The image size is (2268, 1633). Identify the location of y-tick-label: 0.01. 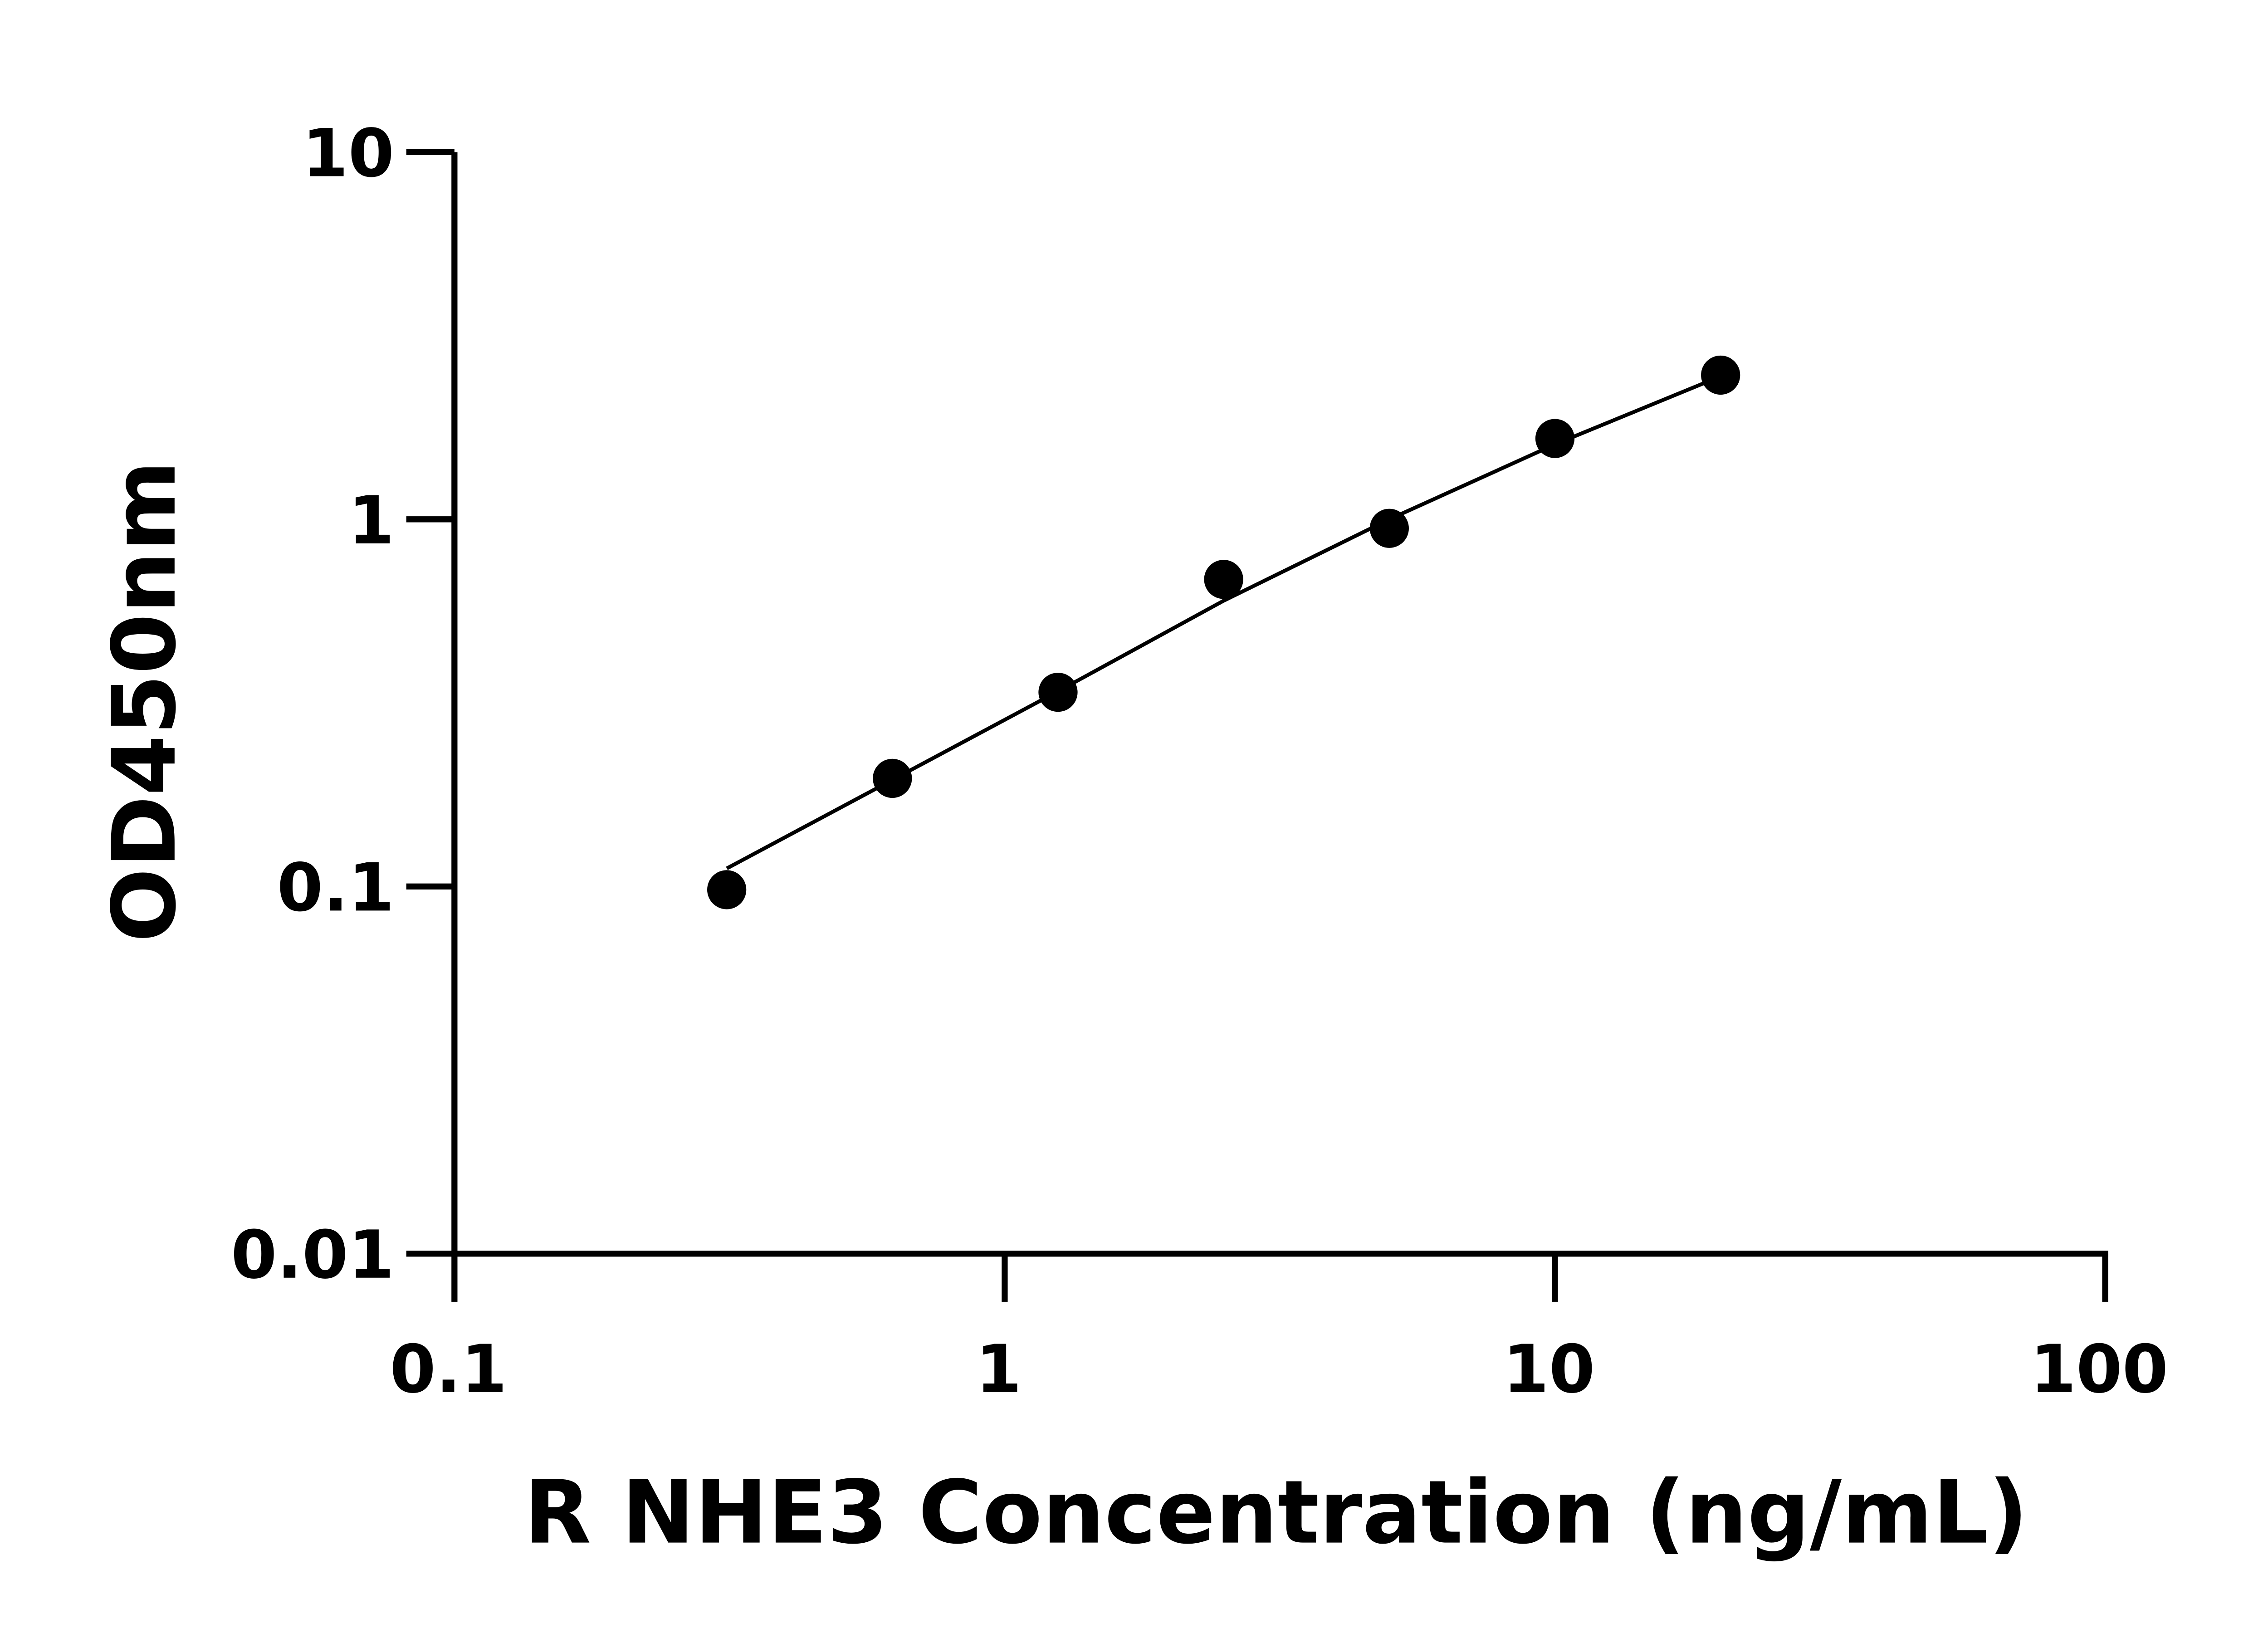
(312, 1255).